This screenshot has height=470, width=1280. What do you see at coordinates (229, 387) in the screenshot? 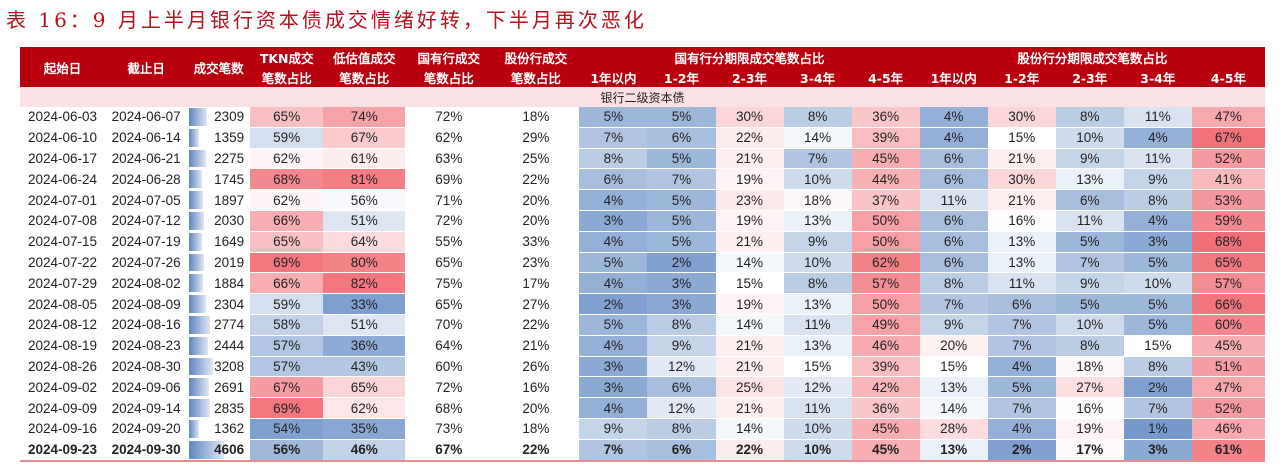
I see `count-value: 2691` at bounding box center [229, 387].